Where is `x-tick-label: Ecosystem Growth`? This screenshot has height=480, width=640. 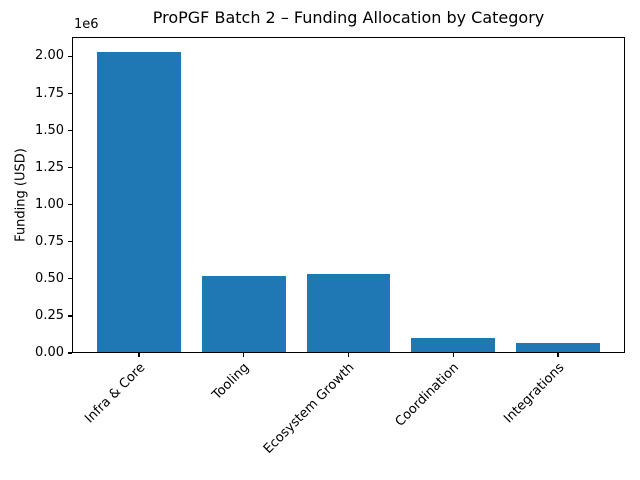
x-tick-label: Ecosystem Growth is located at coordinates (309, 408).